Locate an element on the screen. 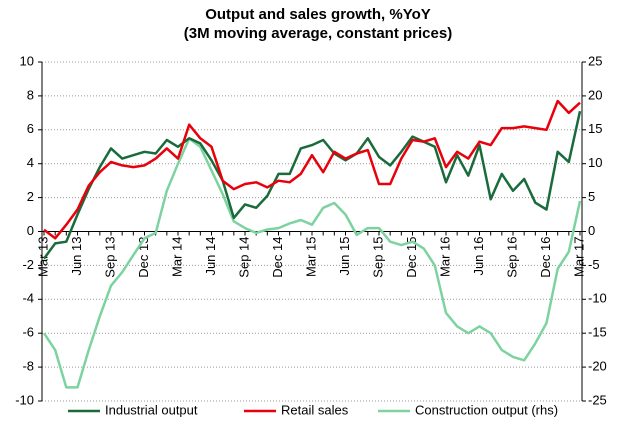 Image resolution: width=623 pixels, height=422 pixels. x-tick-label: Jun 14 is located at coordinates (210, 256).